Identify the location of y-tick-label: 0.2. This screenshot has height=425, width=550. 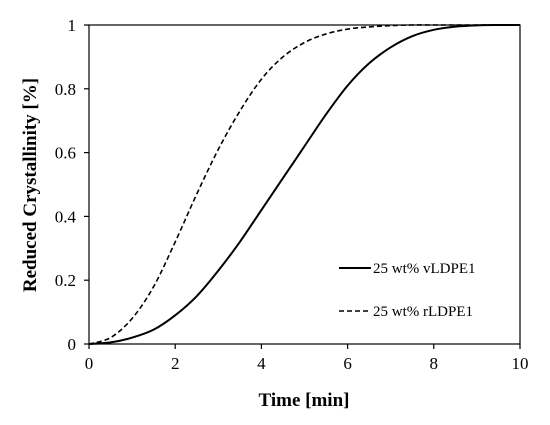
(65, 280).